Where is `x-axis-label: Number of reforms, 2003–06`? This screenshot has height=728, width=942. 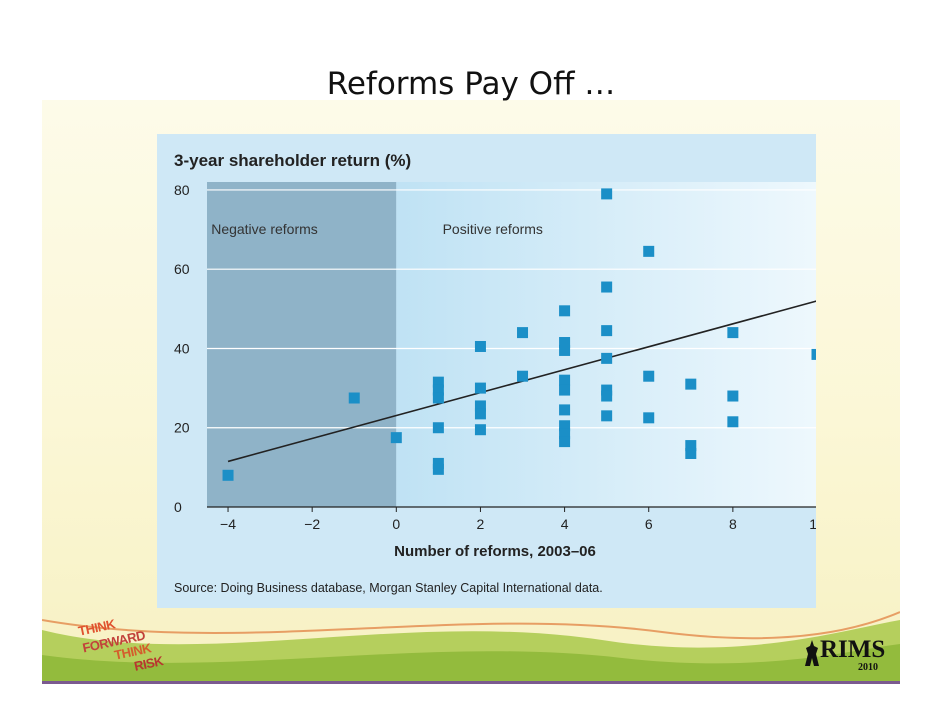
x-axis-label: Number of reforms, 2003–06 is located at coordinates (495, 551).